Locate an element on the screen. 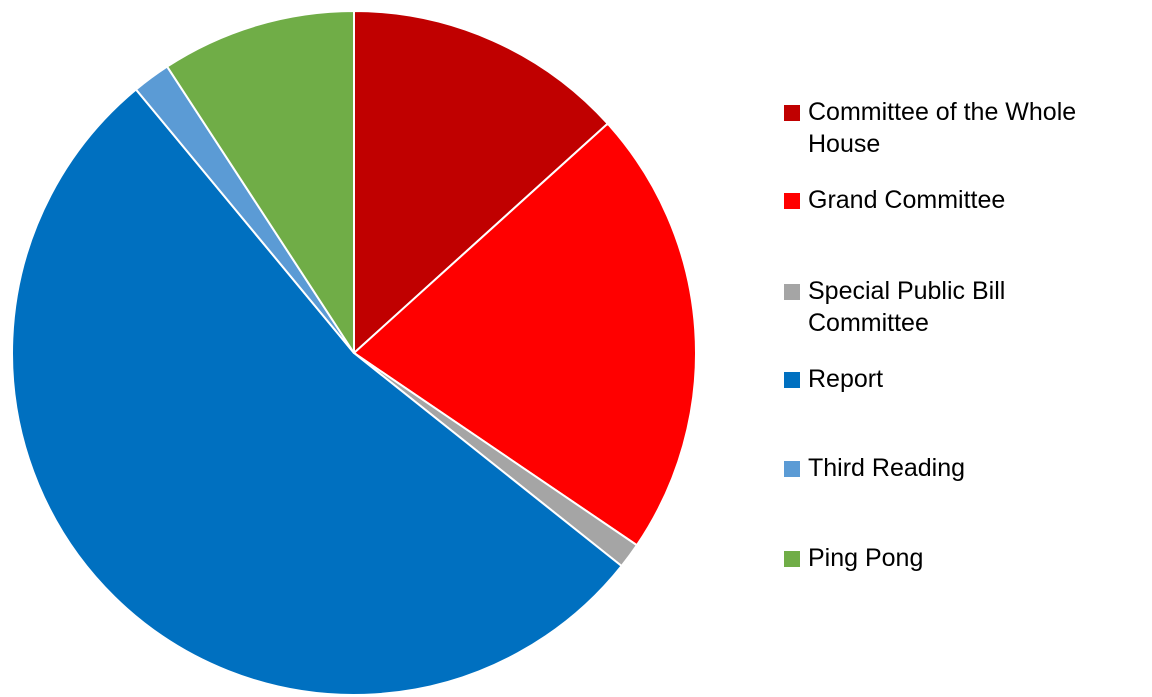 This screenshot has width=1152, height=697. legend-label: Report is located at coordinates (846, 379).